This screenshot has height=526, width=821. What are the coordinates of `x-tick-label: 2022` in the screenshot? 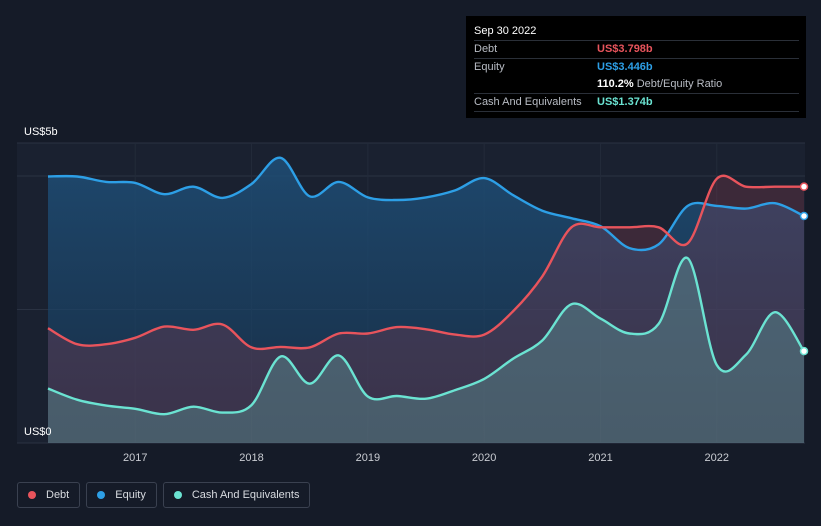 It's located at (717, 458).